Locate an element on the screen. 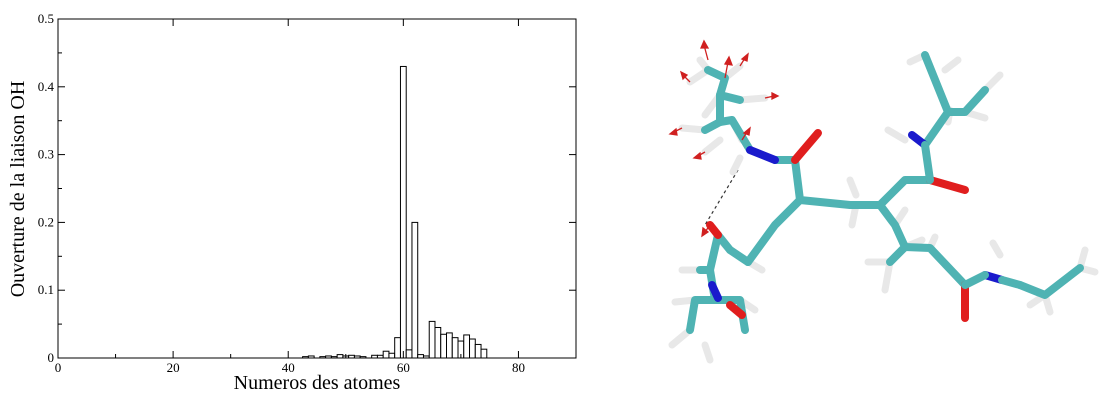 The image size is (1103, 394). y-tick-label: 0 is located at coordinates (51, 357).